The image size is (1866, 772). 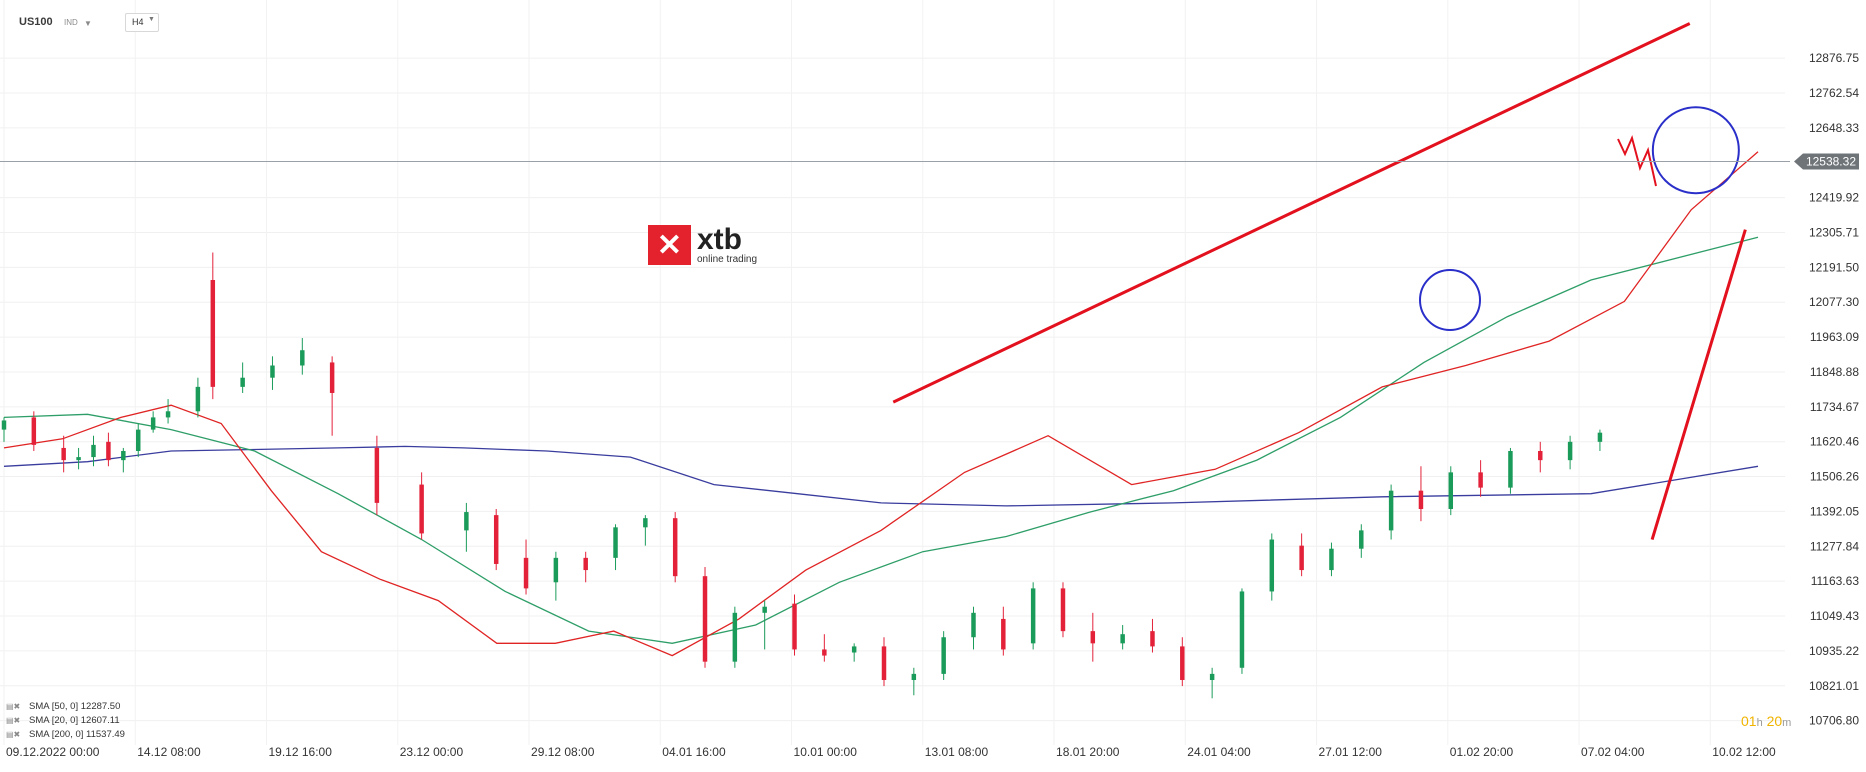 What do you see at coordinates (1834, 267) in the screenshot?
I see `y-tick-label: 12191.50` at bounding box center [1834, 267].